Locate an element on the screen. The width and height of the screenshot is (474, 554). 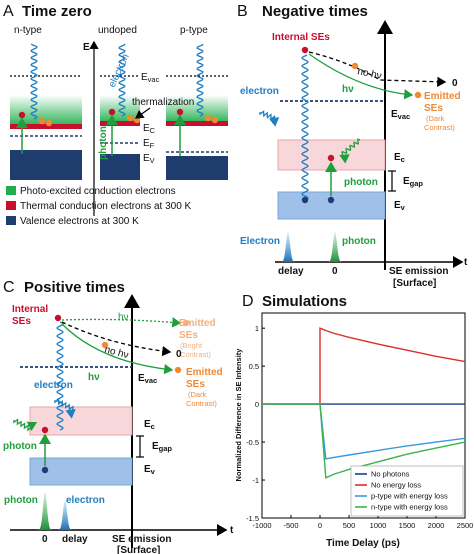
axis-text: [Surface] is located at coordinates (138, 549).